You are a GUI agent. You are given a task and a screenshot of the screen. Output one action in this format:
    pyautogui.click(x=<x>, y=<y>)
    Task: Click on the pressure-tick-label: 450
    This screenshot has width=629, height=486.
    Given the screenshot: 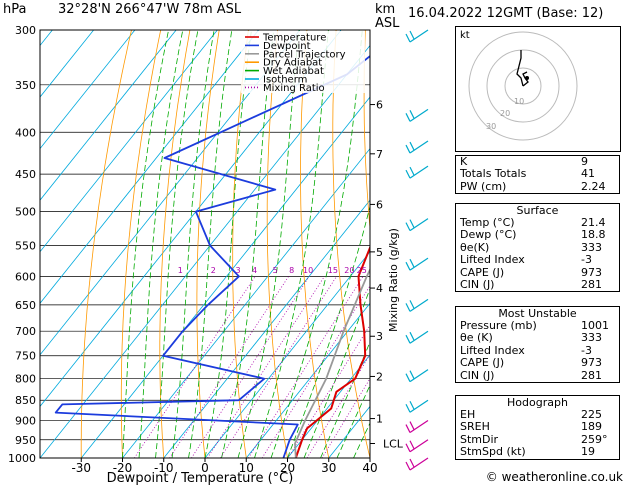 What is the action you would take?
    pyautogui.click(x=25, y=174)
    